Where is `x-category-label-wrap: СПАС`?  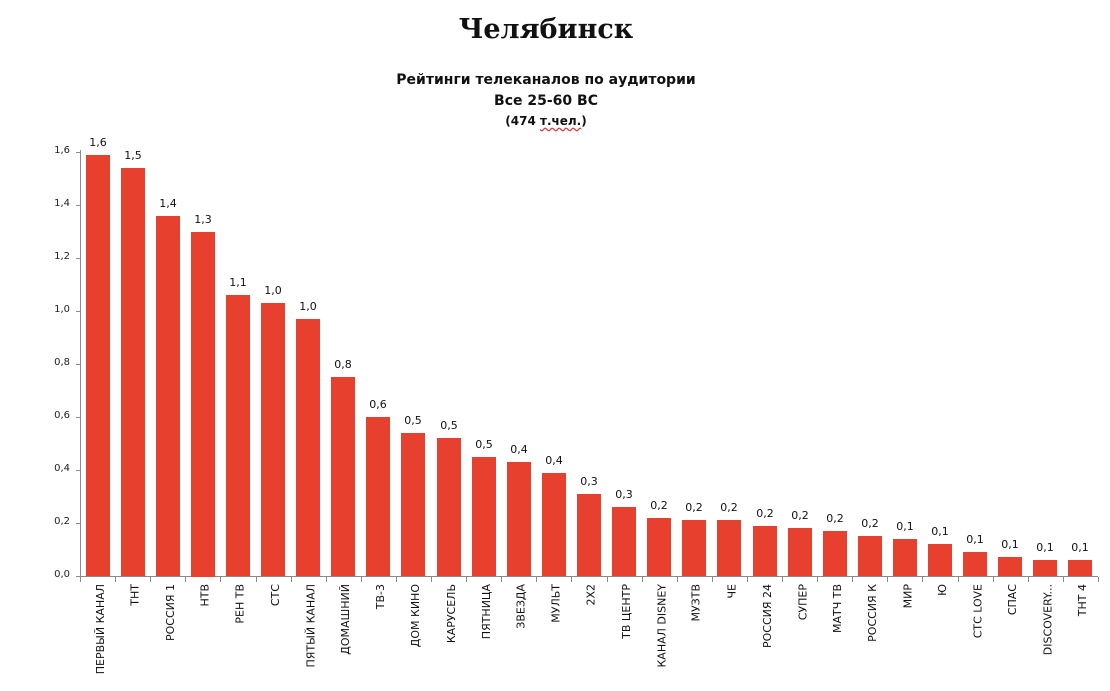 x-category-label-wrap: СПАС is located at coordinates (1010, 636).